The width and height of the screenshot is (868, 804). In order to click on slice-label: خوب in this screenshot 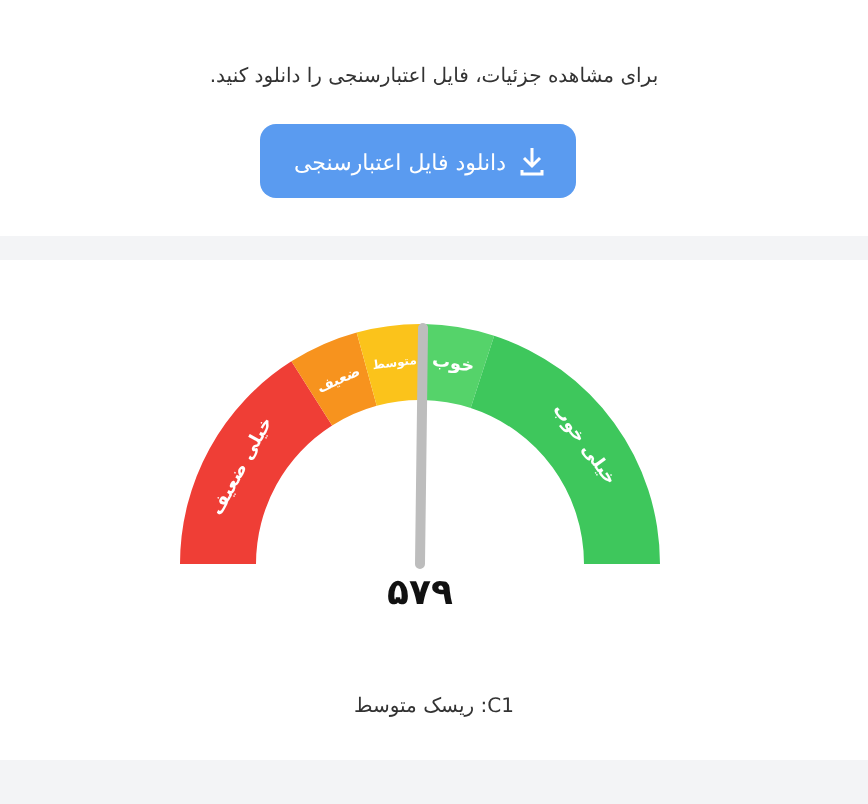, I will do `click(453, 365)`.